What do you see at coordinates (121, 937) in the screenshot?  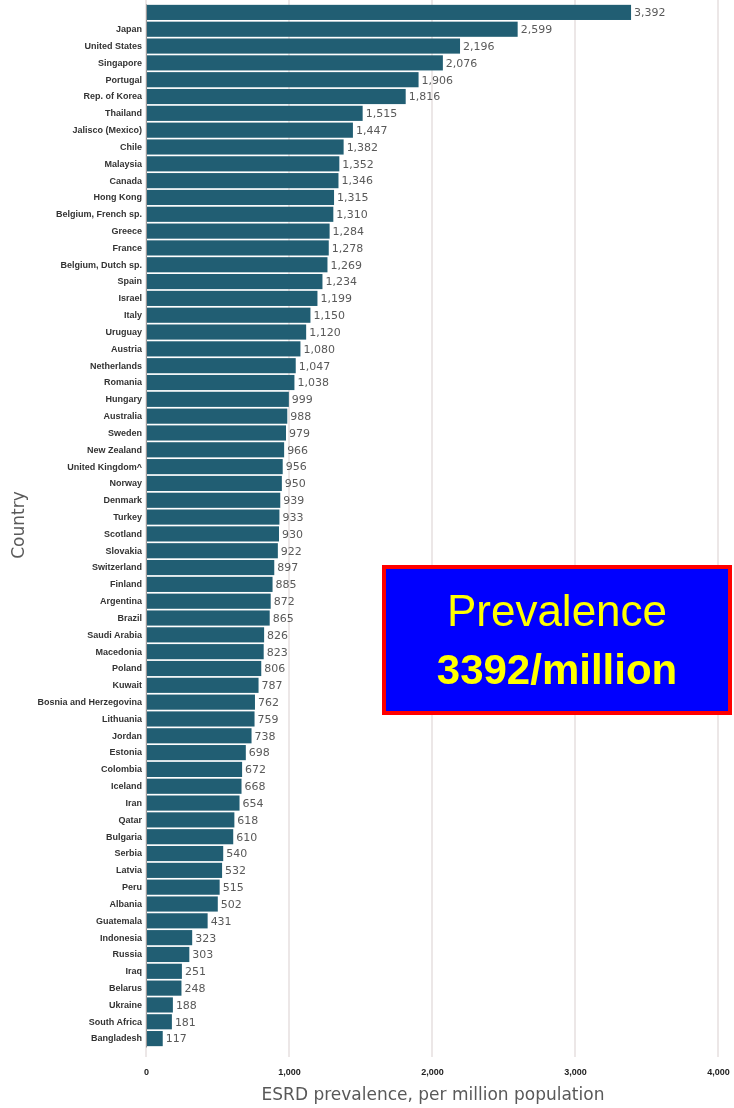 I see `y-tick-label: Indonesia` at bounding box center [121, 937].